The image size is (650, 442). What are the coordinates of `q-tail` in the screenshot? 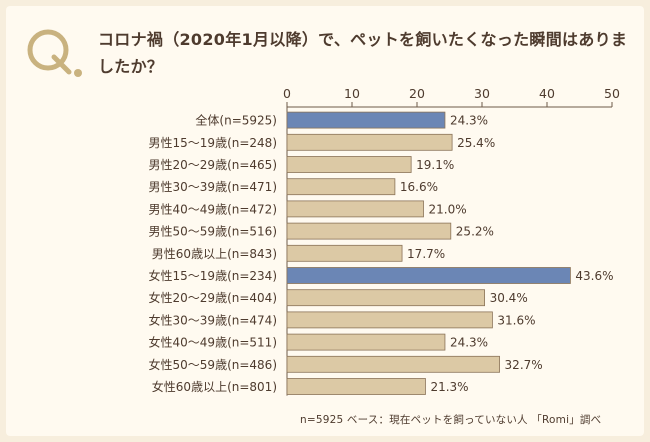 It's located at (61, 64).